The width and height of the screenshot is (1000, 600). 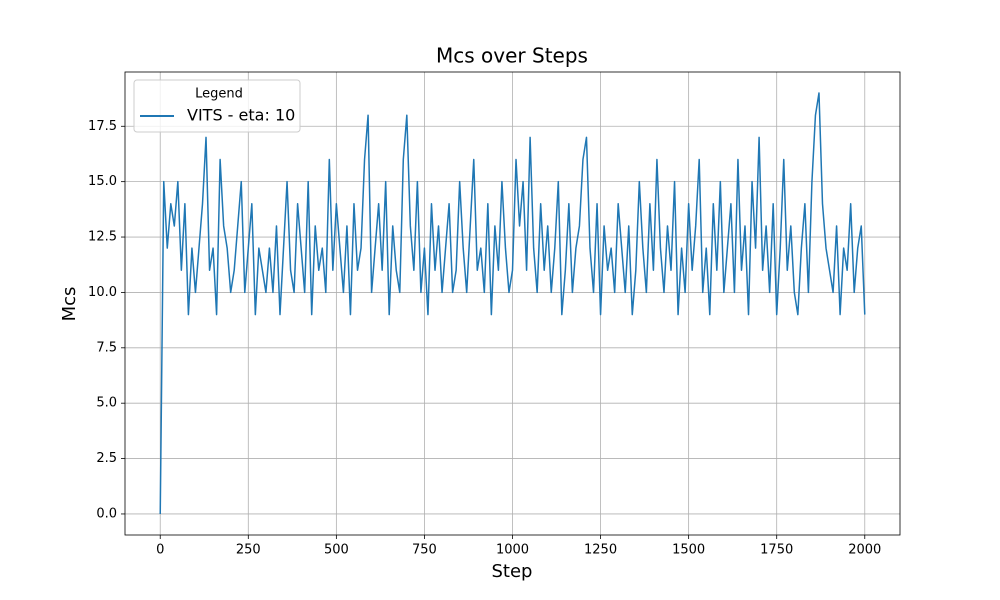 What do you see at coordinates (102, 126) in the screenshot?
I see `y-tick-label: 17.5` at bounding box center [102, 126].